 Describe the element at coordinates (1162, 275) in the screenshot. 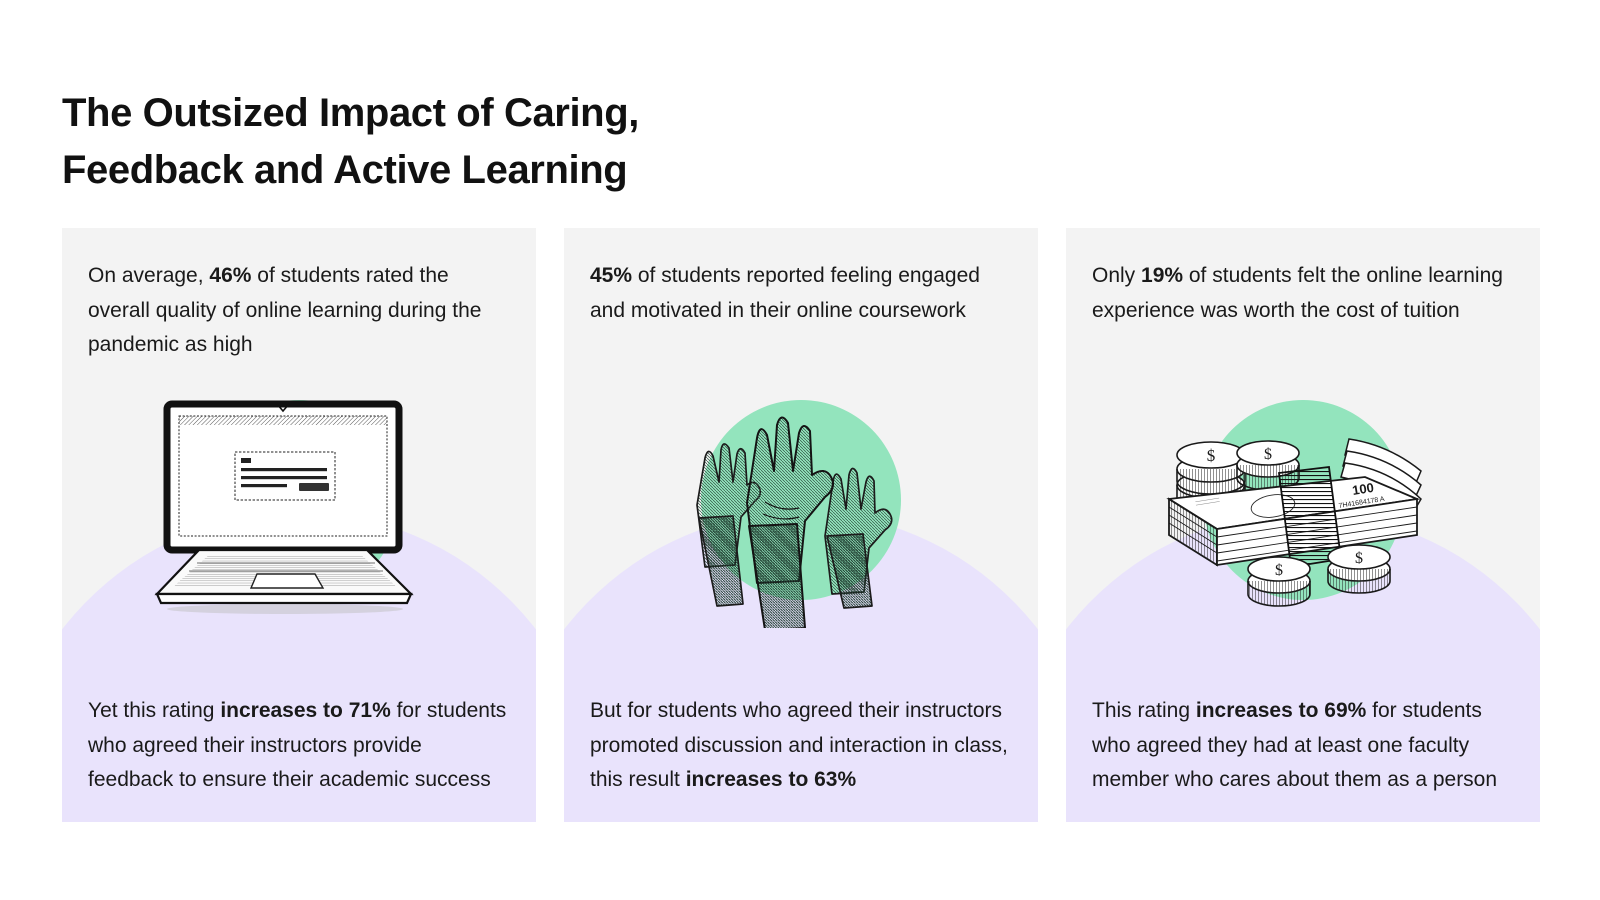

I see `card-top-stat: 19%` at that location.